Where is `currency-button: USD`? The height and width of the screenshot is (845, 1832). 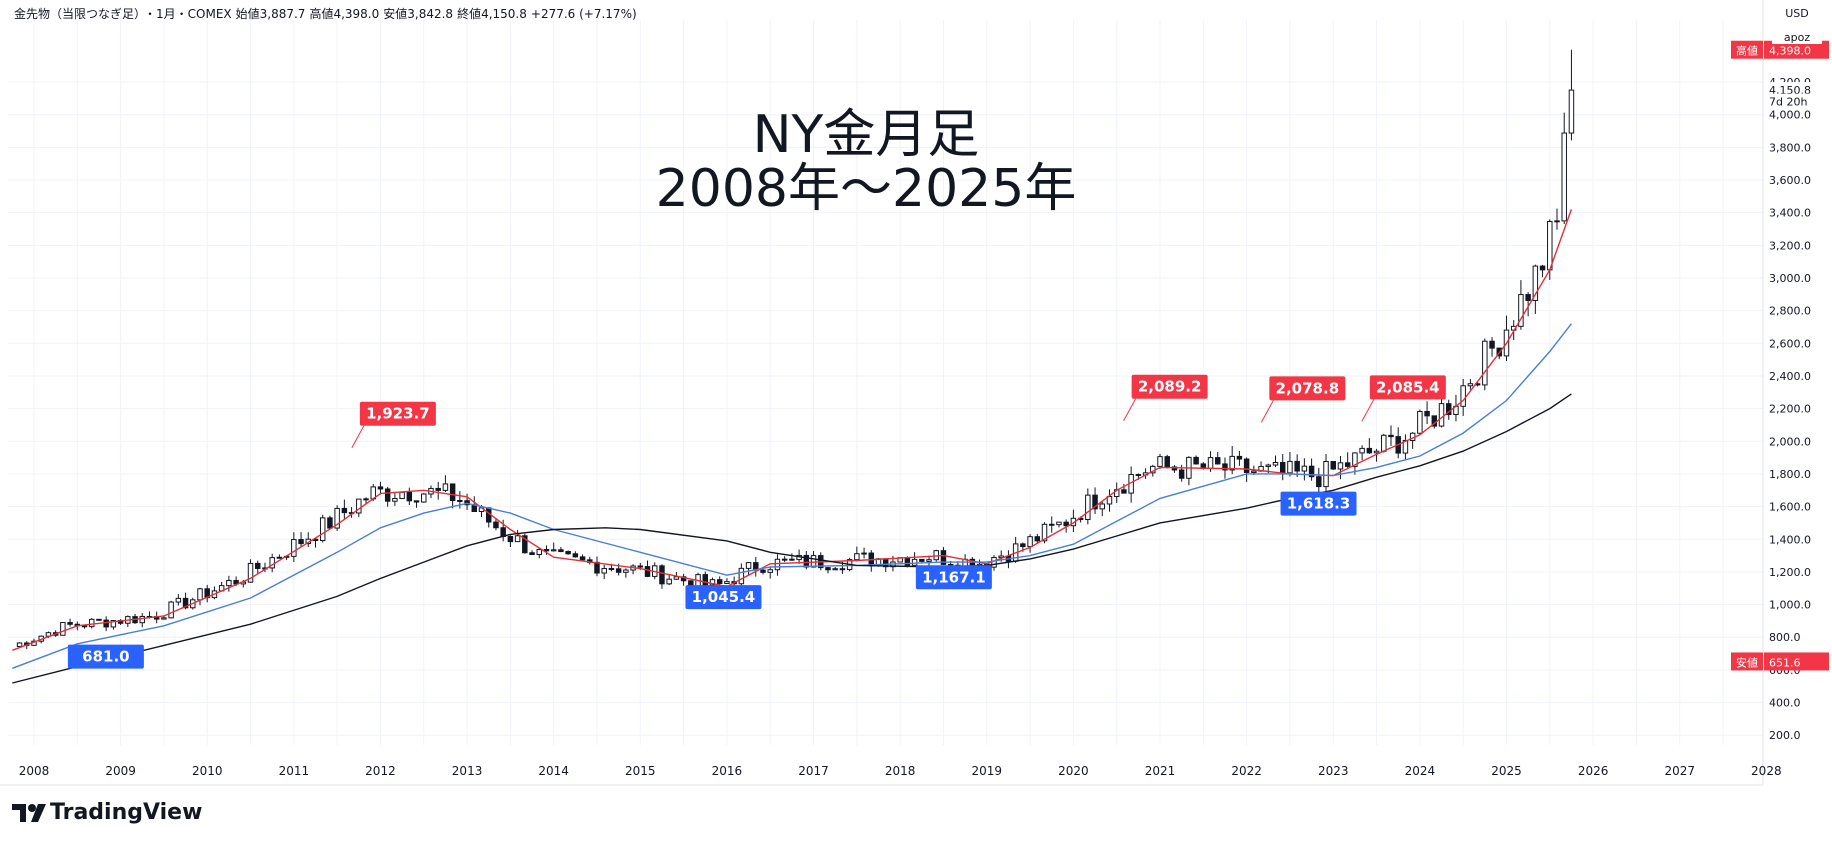 currency-button: USD is located at coordinates (1797, 13).